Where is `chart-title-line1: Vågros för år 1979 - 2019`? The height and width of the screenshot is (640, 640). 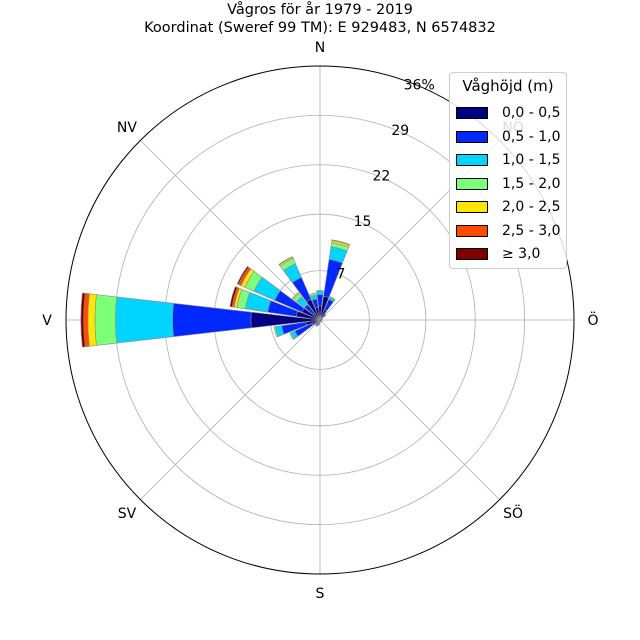
chart-title-line1: Vågros för år 1979 - 2019 is located at coordinates (320, 10).